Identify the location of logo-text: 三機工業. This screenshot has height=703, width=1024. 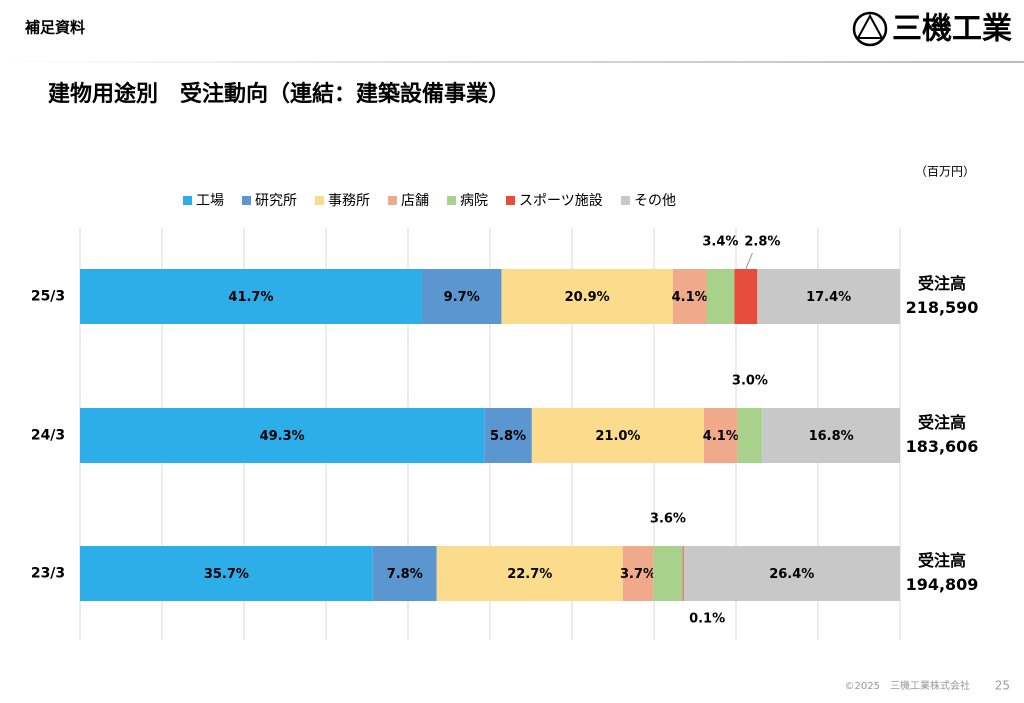
(952, 29).